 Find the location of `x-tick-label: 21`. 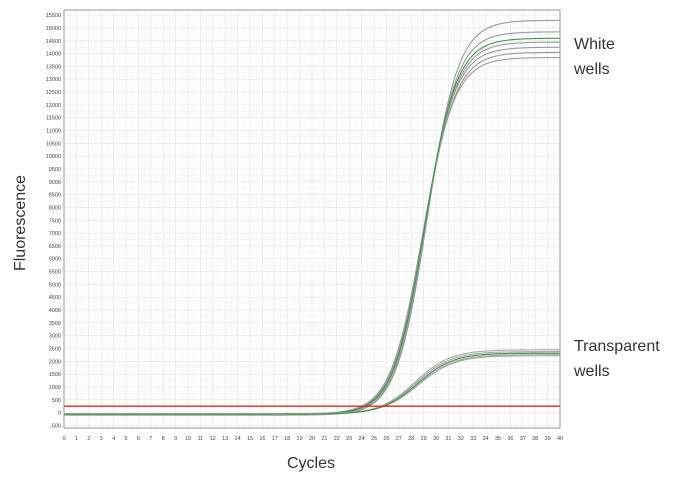

x-tick-label: 21 is located at coordinates (324, 439).